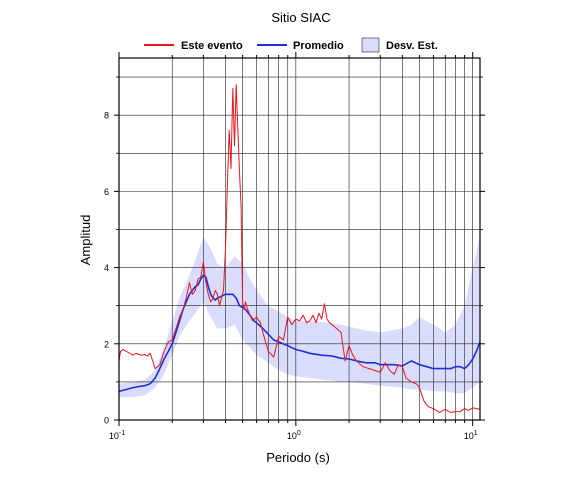 This screenshot has width=586, height=480. I want to click on legend-label: Este evento, so click(212, 46).